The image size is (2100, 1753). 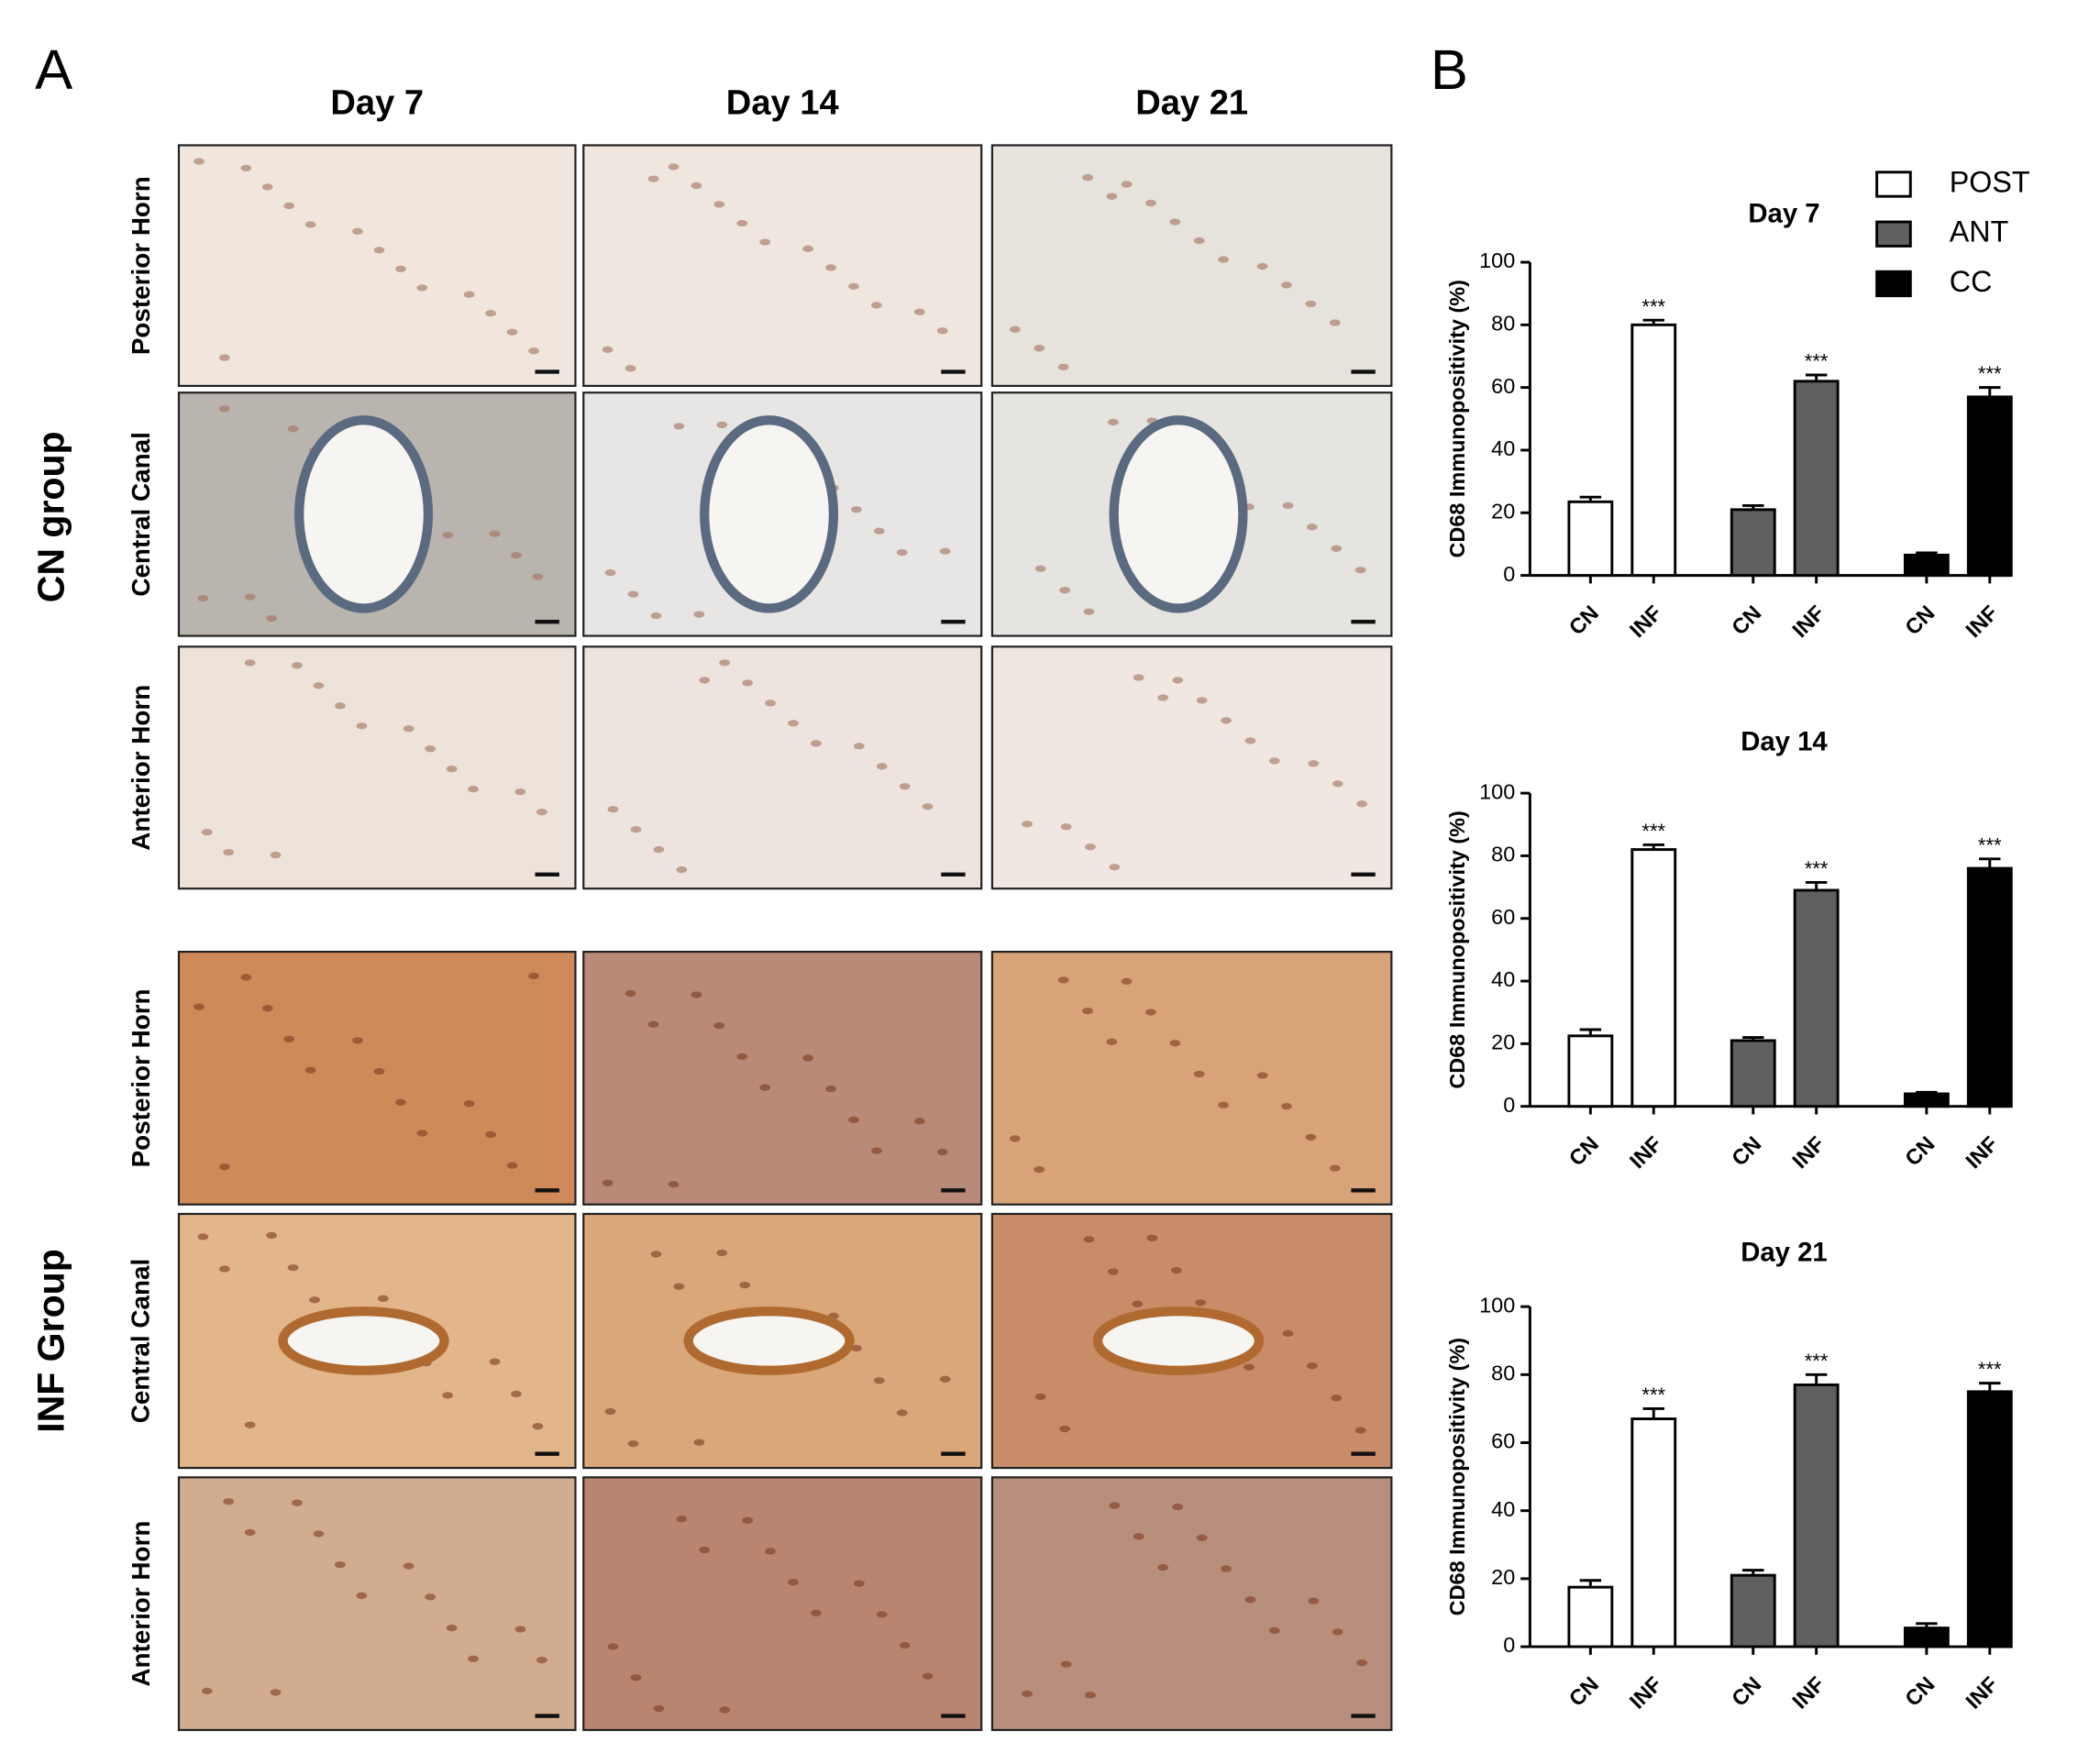 I want to click on group-label: CN group, so click(x=50, y=516).